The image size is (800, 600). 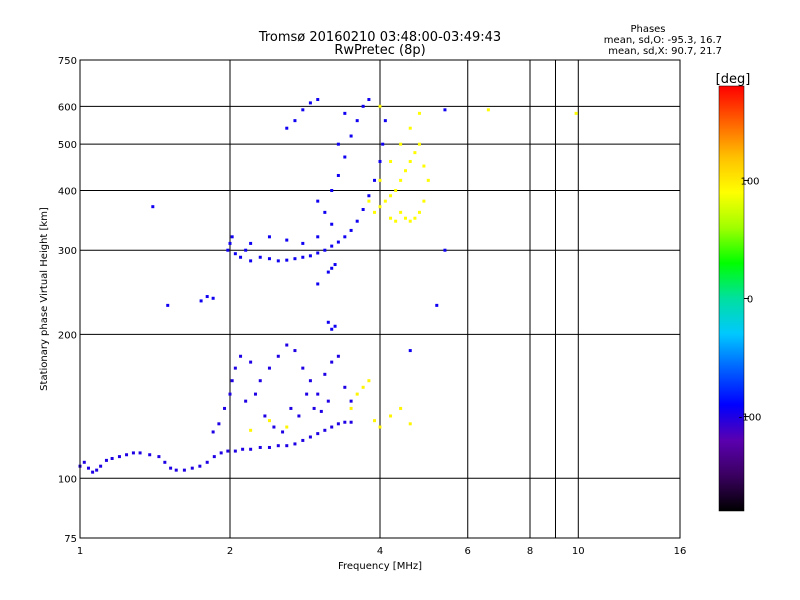 I want to click on x-tick-label: 2, so click(x=230, y=551).